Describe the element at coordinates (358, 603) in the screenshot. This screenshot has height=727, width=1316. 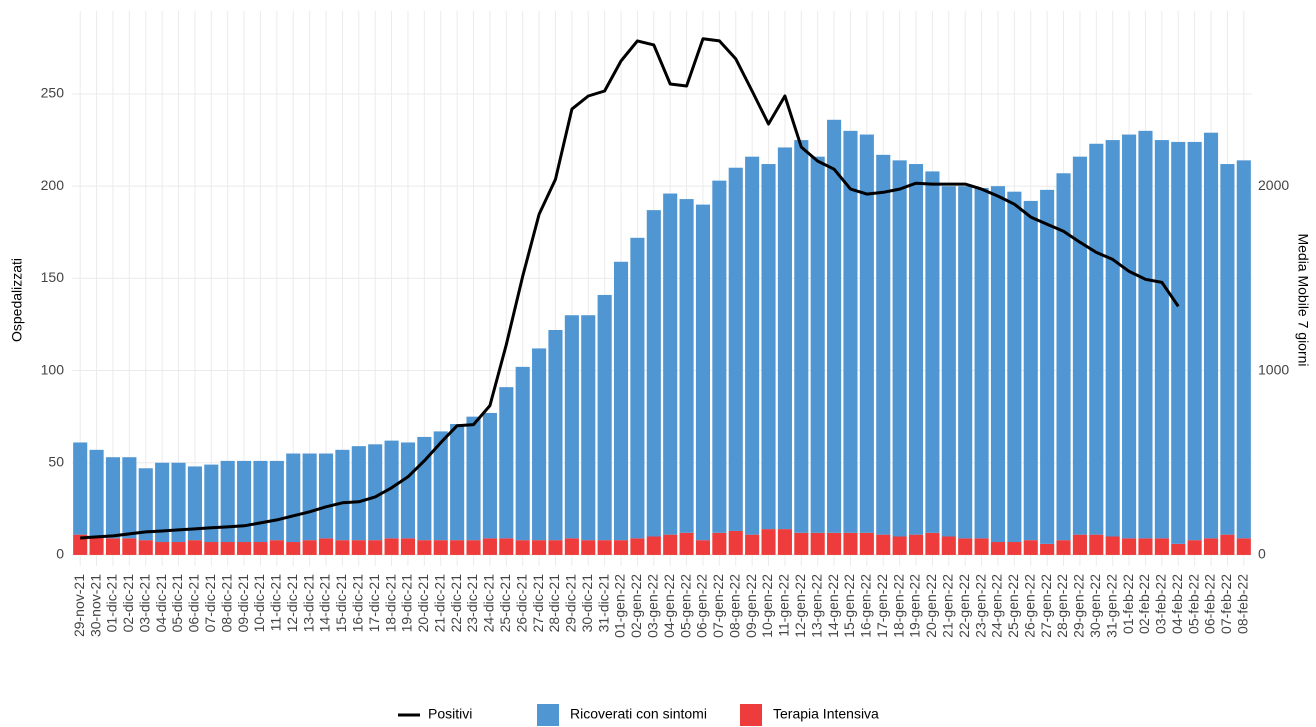
I see `x-tick-label: 16-dic-21` at that location.